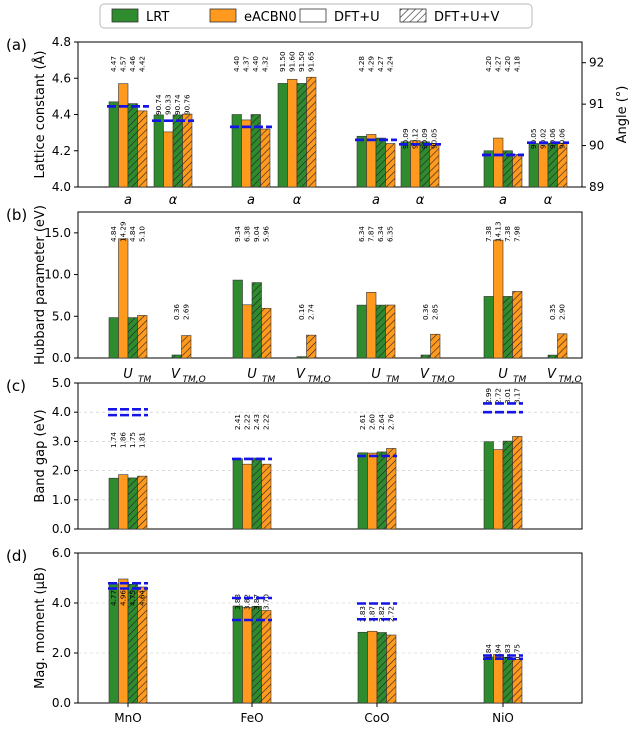 The height and width of the screenshot is (731, 634). What do you see at coordinates (61, 603) in the screenshot?
I see `panel-d-yticklabel-2: 4.0` at bounding box center [61, 603].